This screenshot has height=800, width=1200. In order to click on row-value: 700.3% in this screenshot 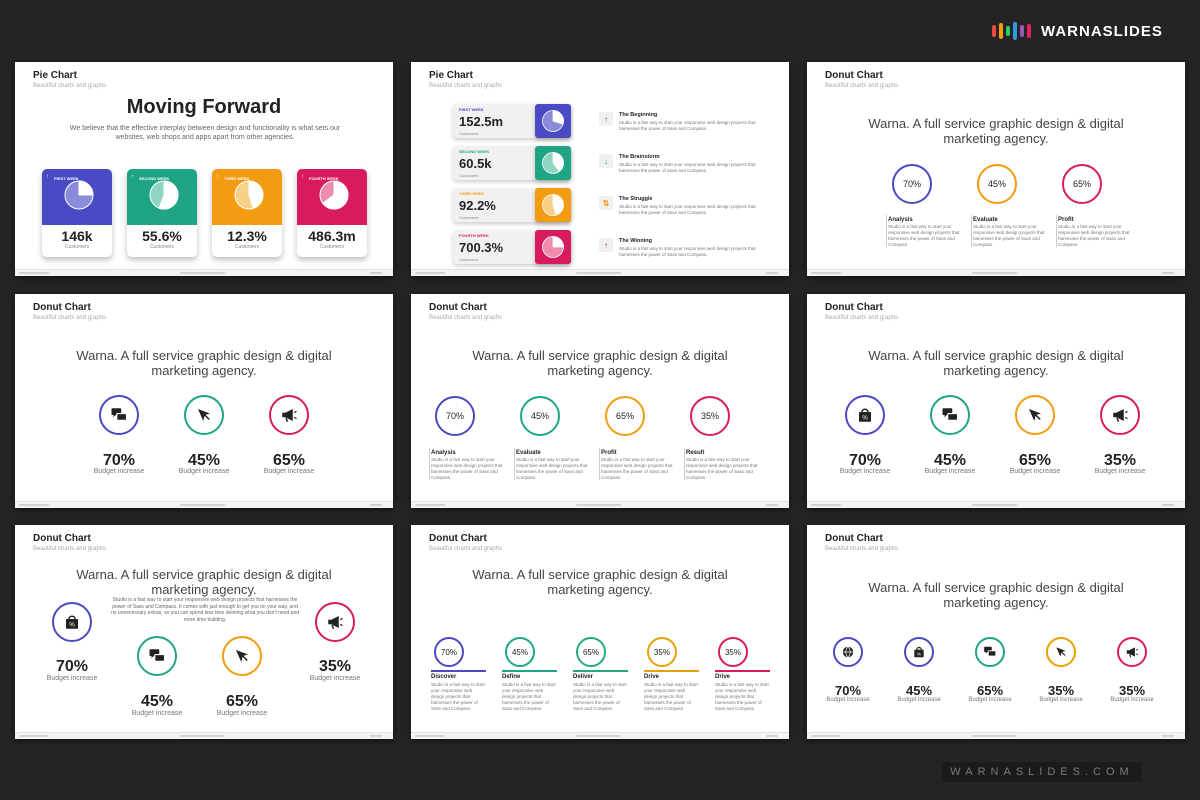, I will do `click(481, 247)`.